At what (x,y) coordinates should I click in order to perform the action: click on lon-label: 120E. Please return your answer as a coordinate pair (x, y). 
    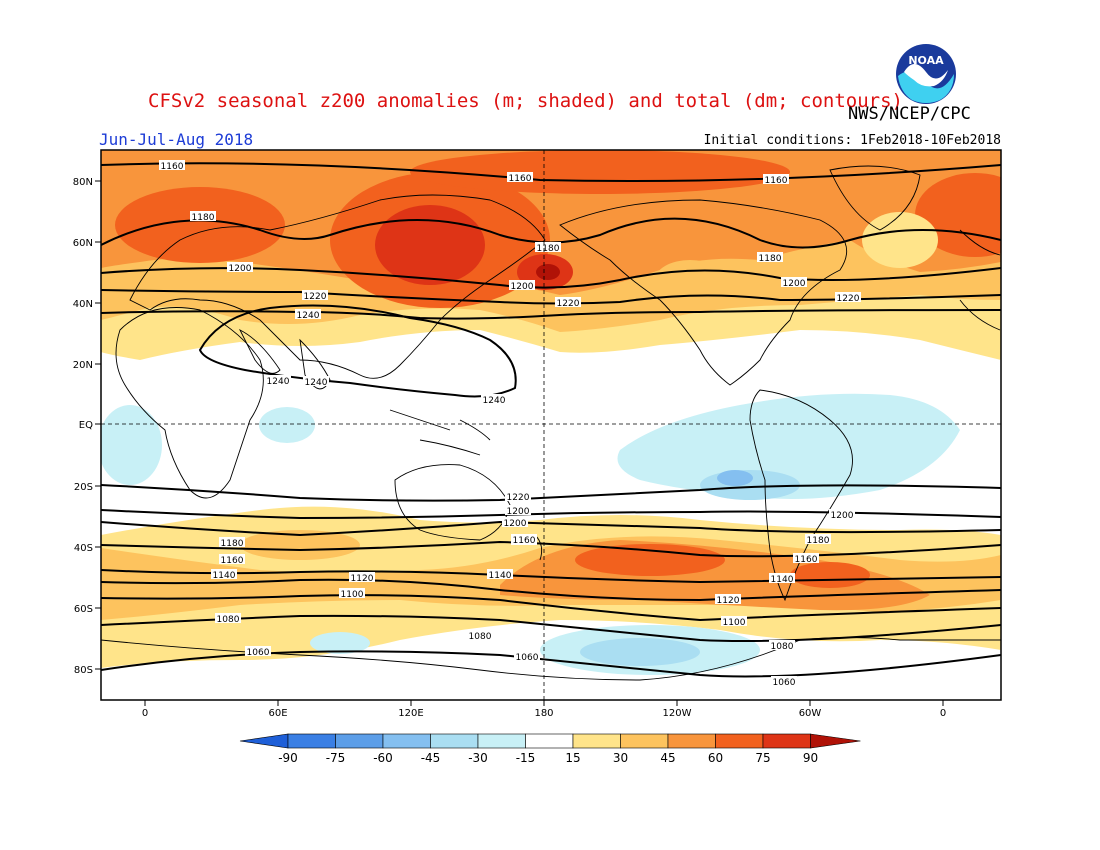
    Looking at the image, I should click on (410, 713).